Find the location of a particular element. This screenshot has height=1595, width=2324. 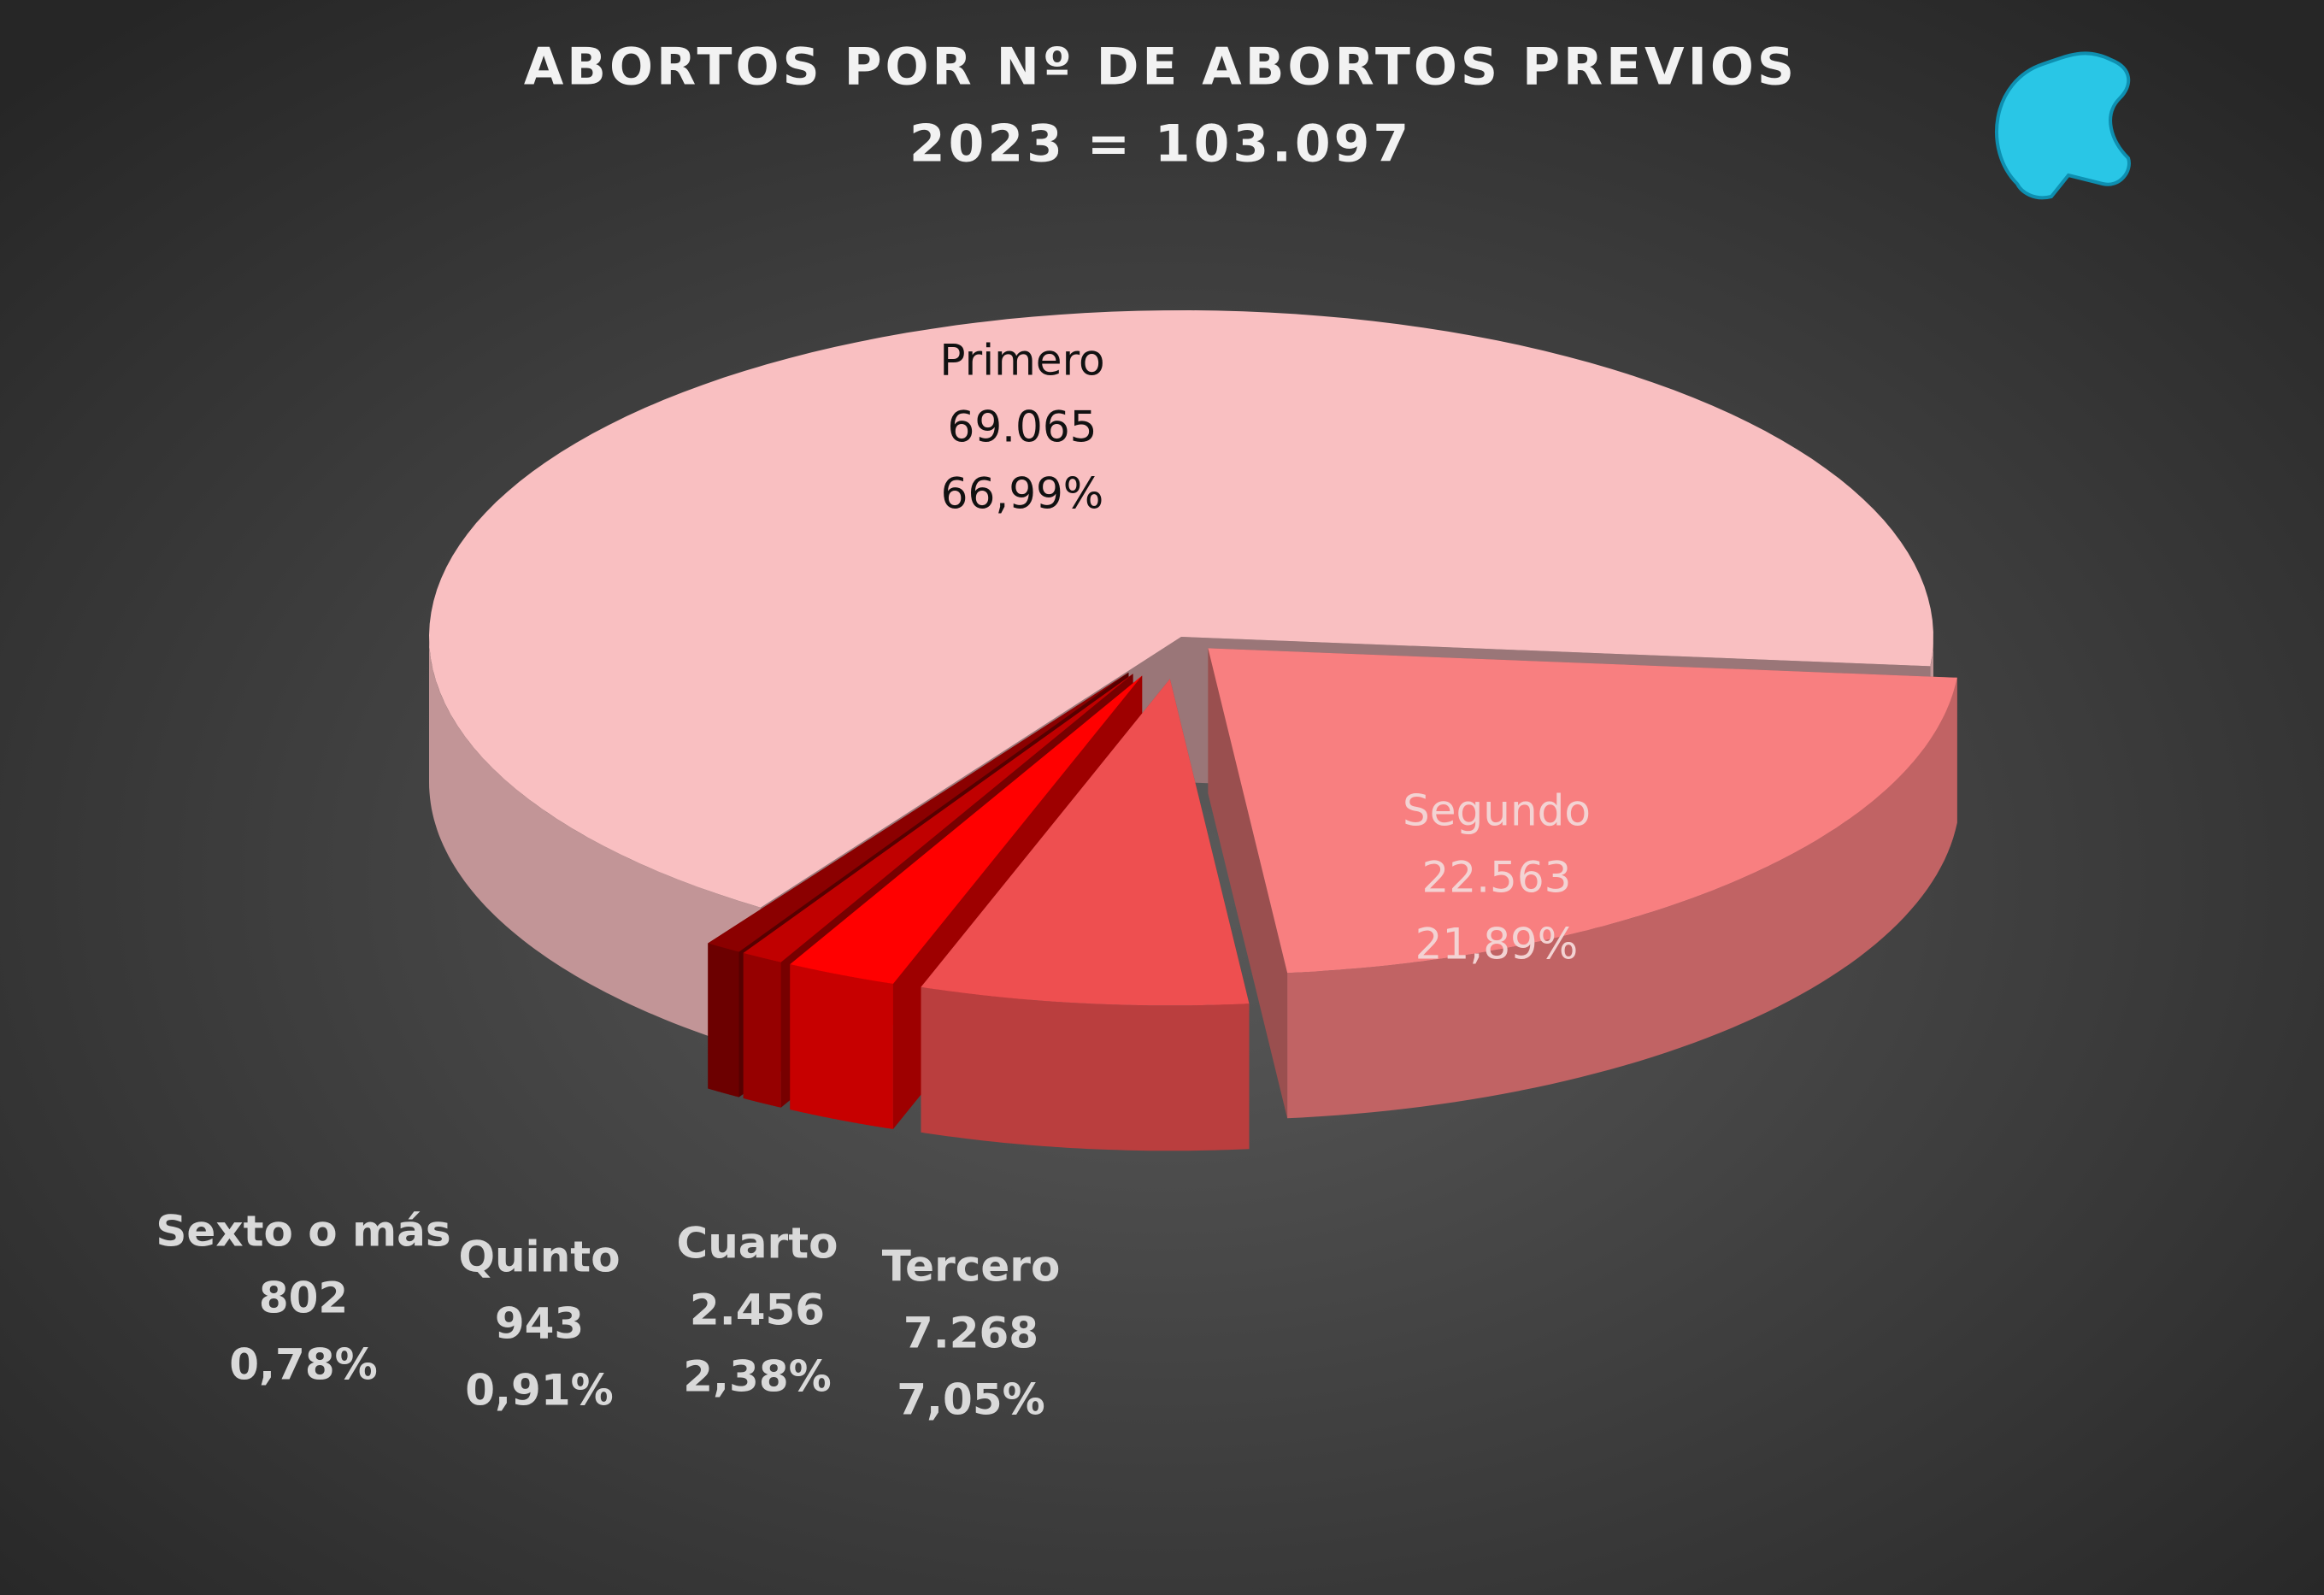

slice-side is located at coordinates (1248, 883).